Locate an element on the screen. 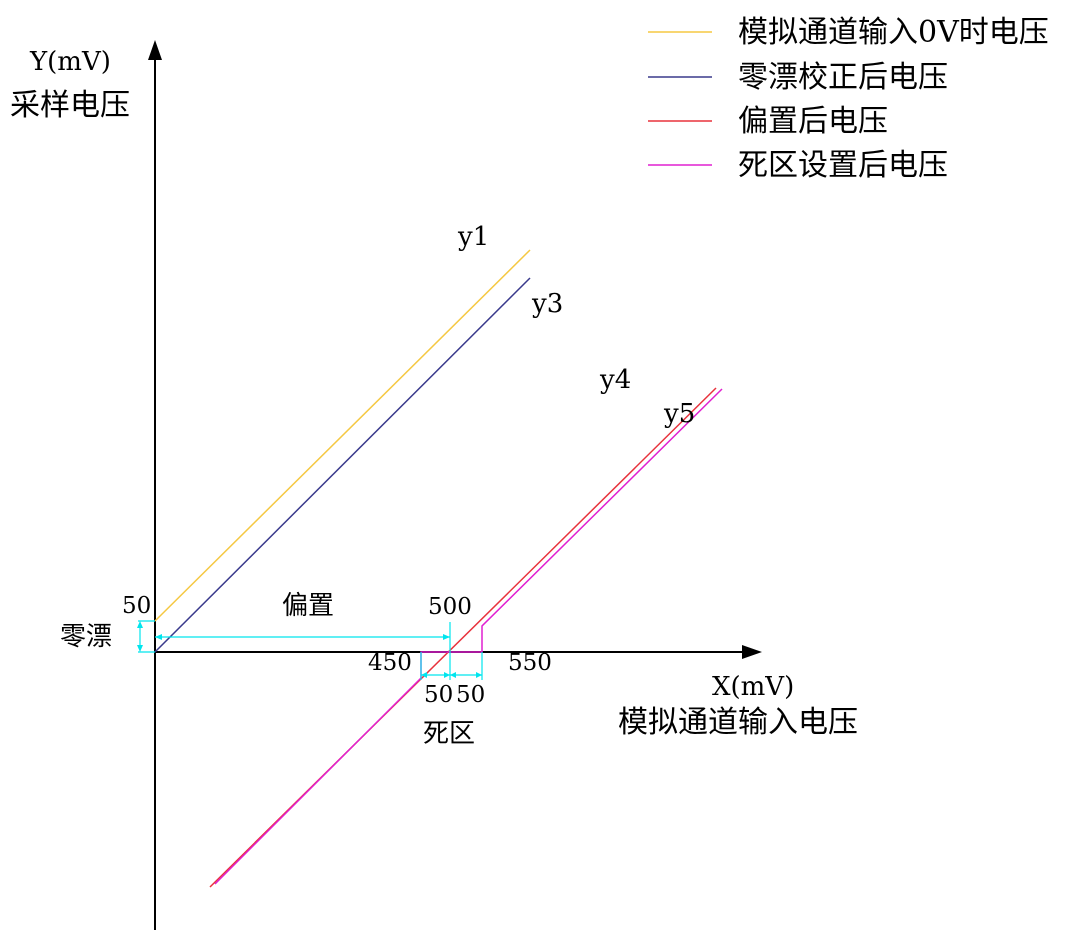 This screenshot has width=1073, height=936. line-y1 is located at coordinates (342, 435).